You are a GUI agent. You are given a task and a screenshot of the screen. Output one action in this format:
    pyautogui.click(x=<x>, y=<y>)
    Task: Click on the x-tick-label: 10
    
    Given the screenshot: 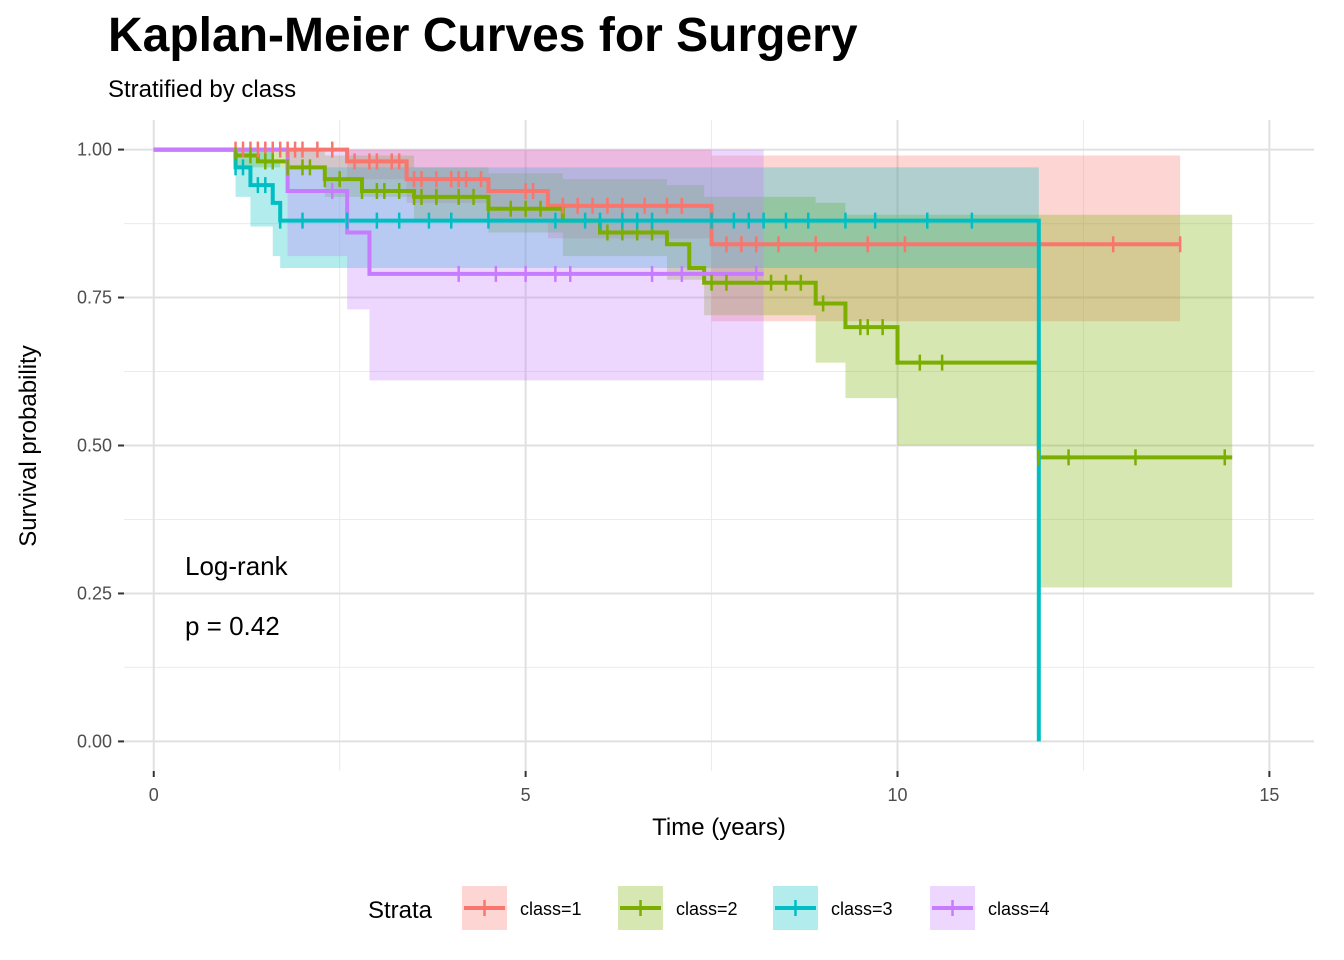 What is the action you would take?
    pyautogui.click(x=897, y=795)
    